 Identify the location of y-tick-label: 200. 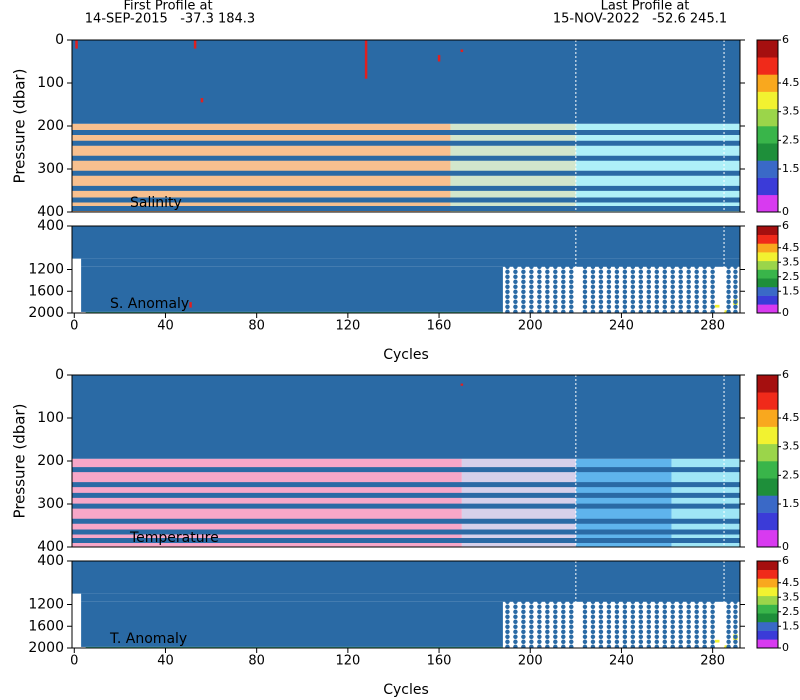
(50, 126).